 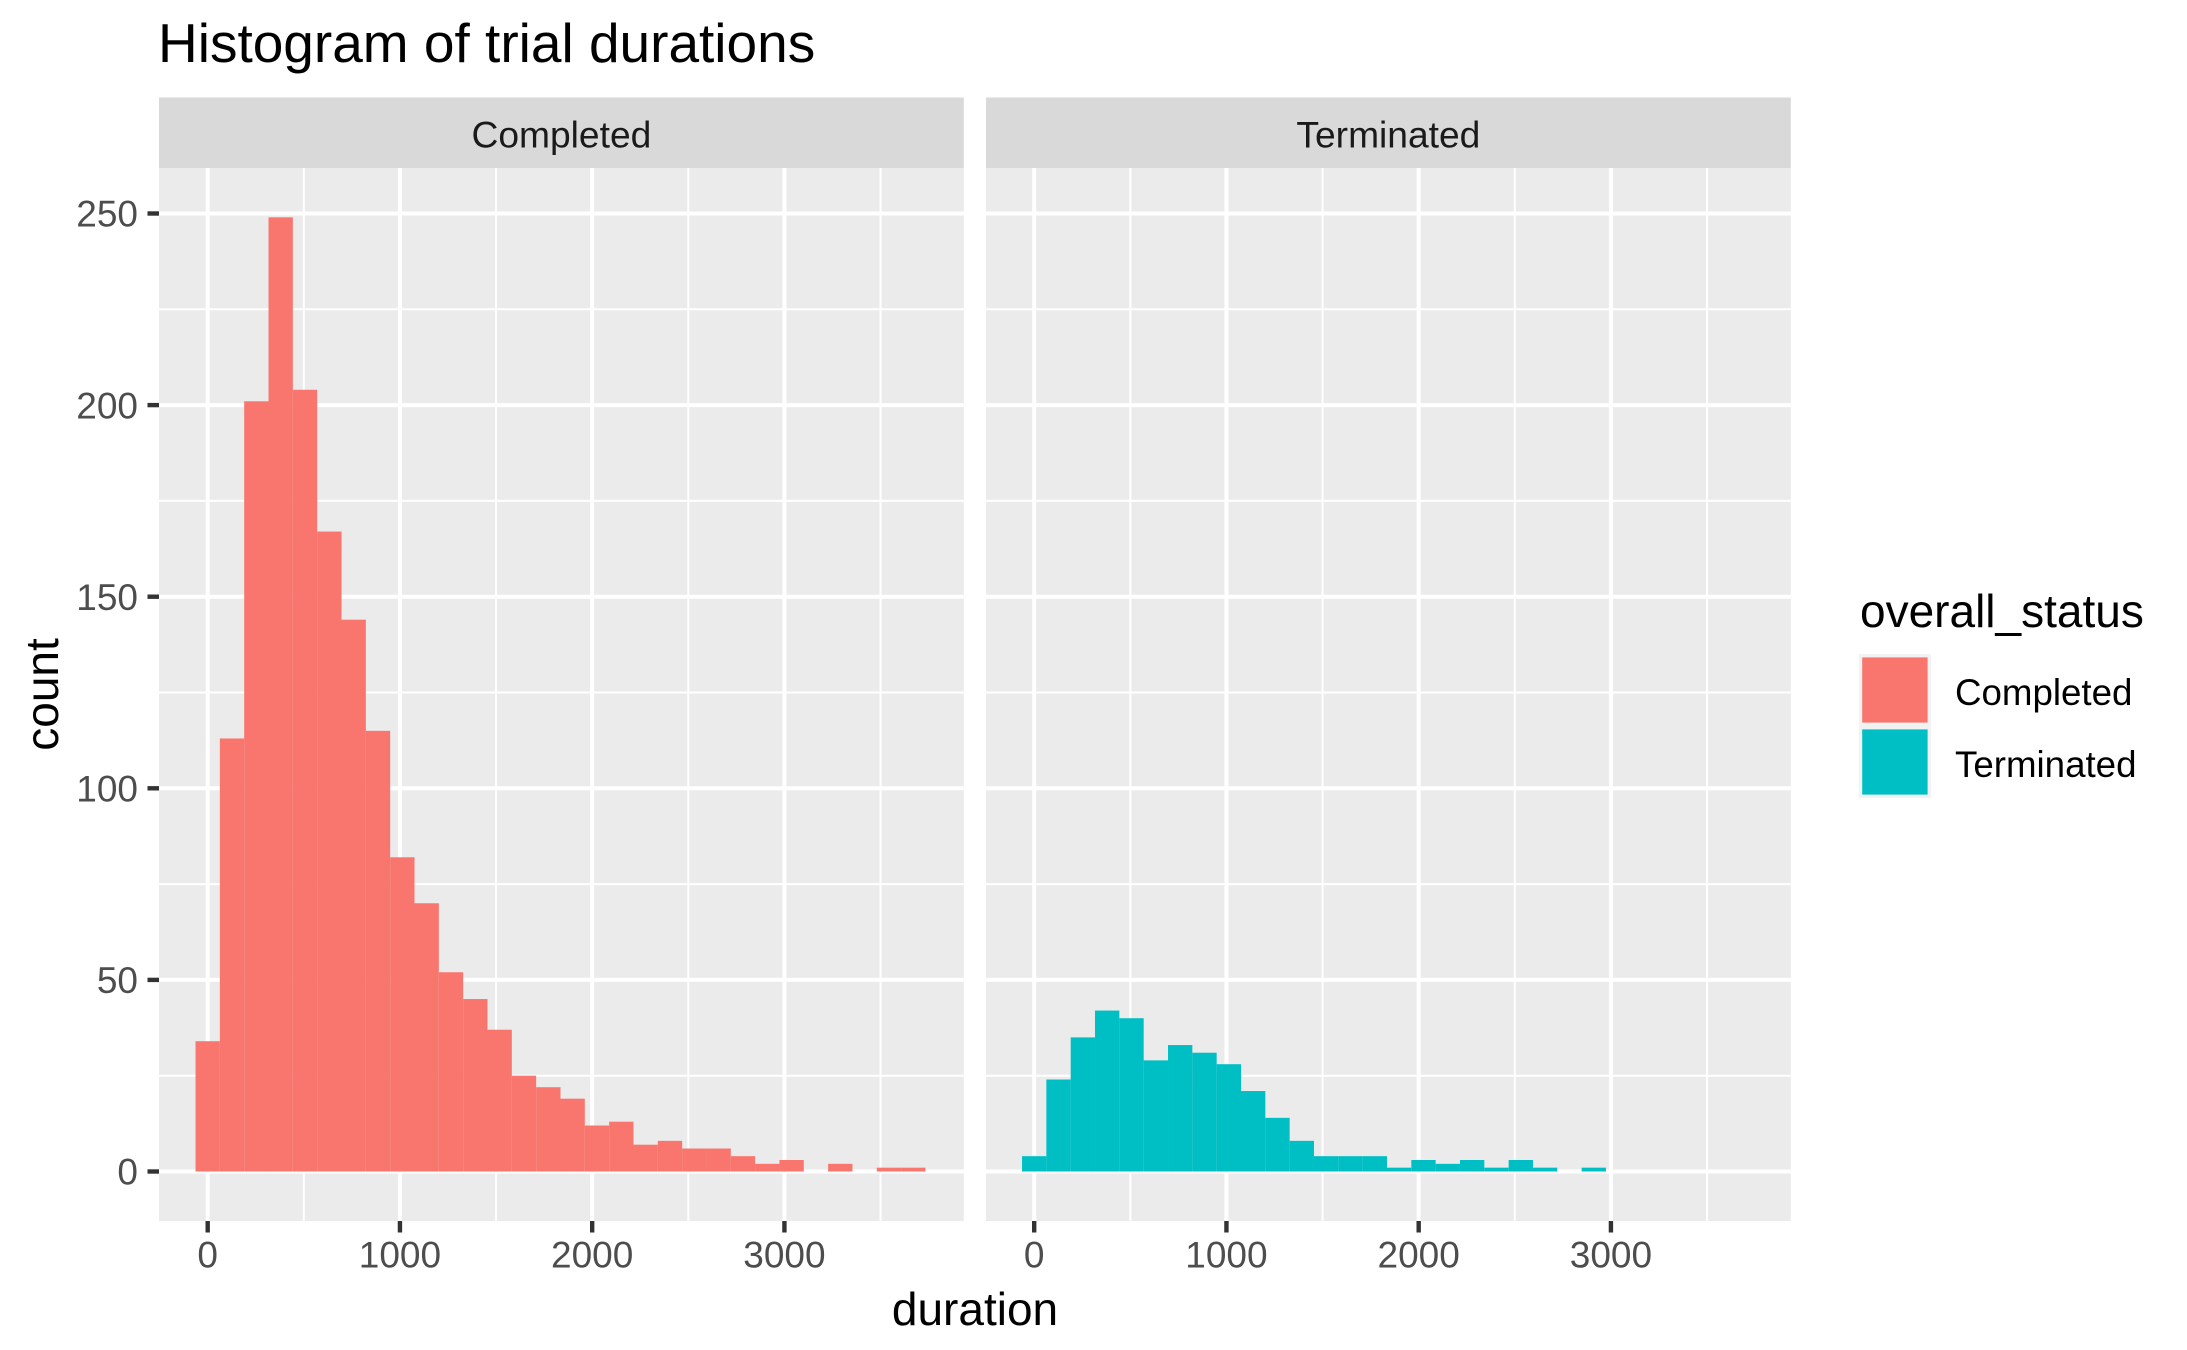 I want to click on svg-text: count, so click(x=42, y=694).